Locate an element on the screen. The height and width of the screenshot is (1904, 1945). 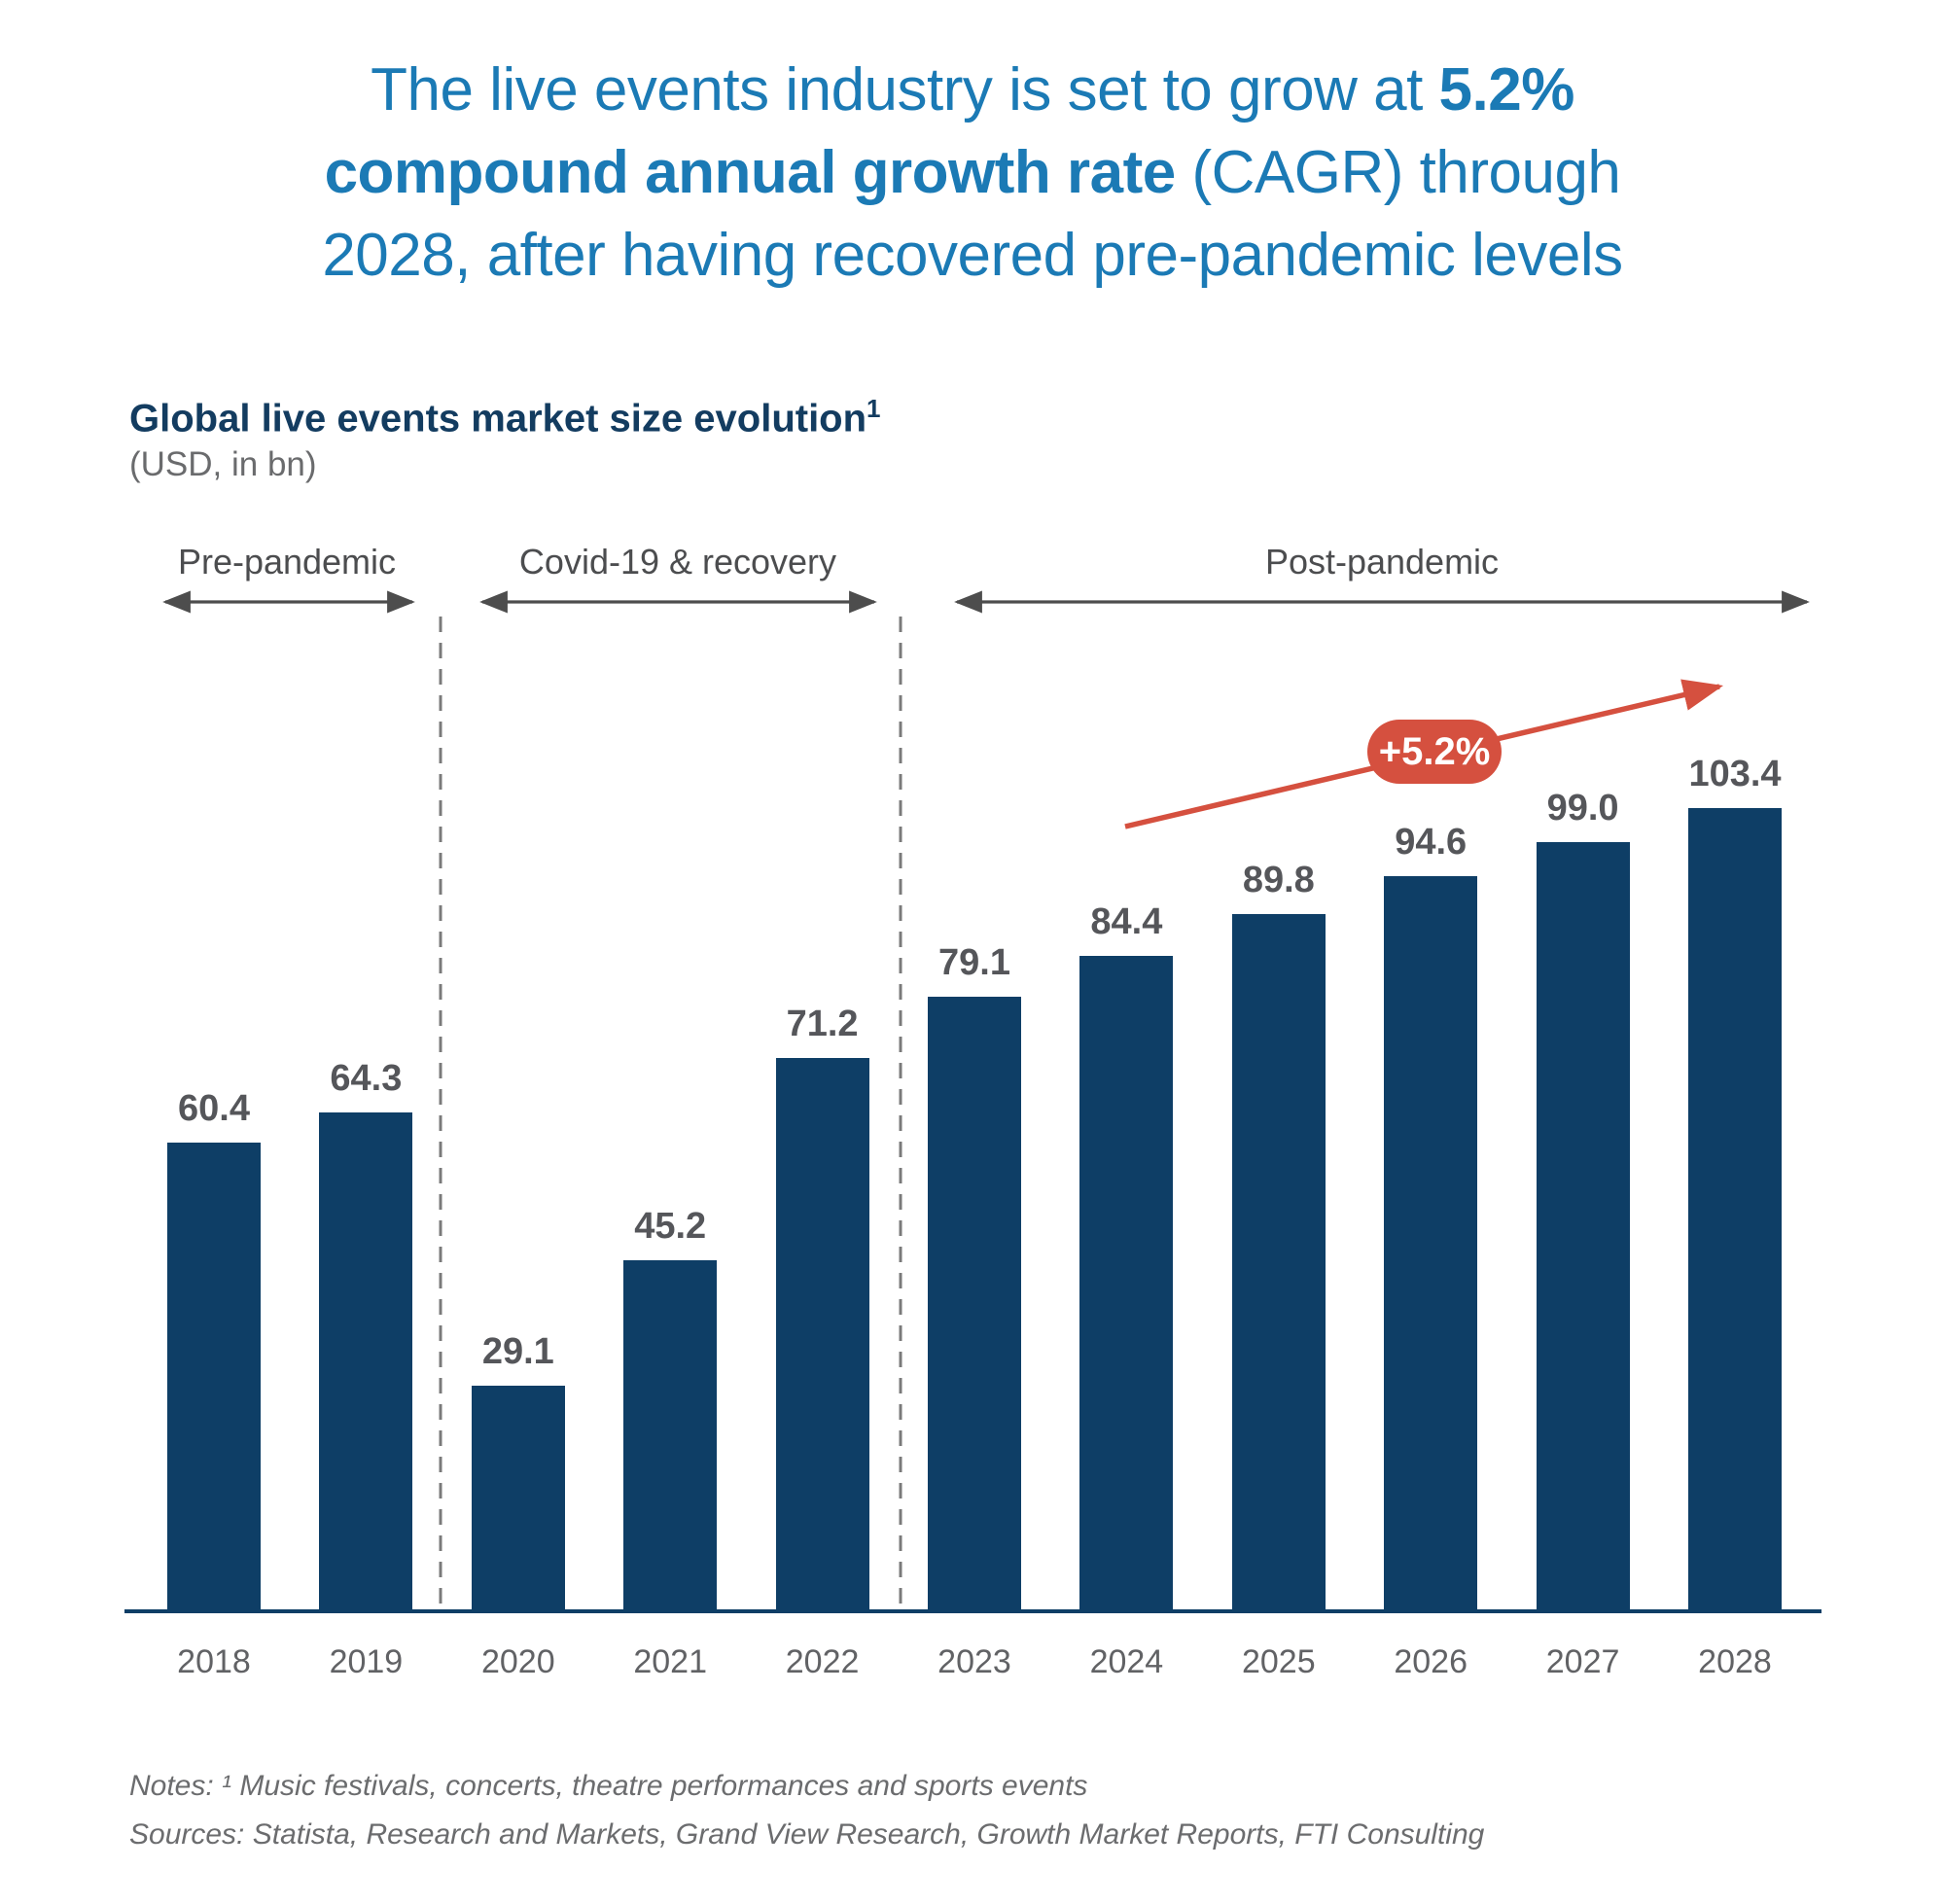
footnote-marker: 1 is located at coordinates (873, 408).